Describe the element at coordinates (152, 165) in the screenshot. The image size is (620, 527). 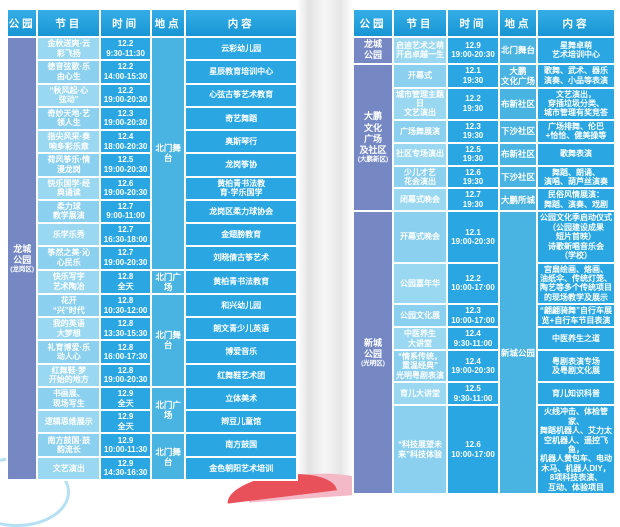
I see `table-row: 荷风筝乐·情 漫龙岗 12.5 19:00-20:30 龙岗筝协` at that location.